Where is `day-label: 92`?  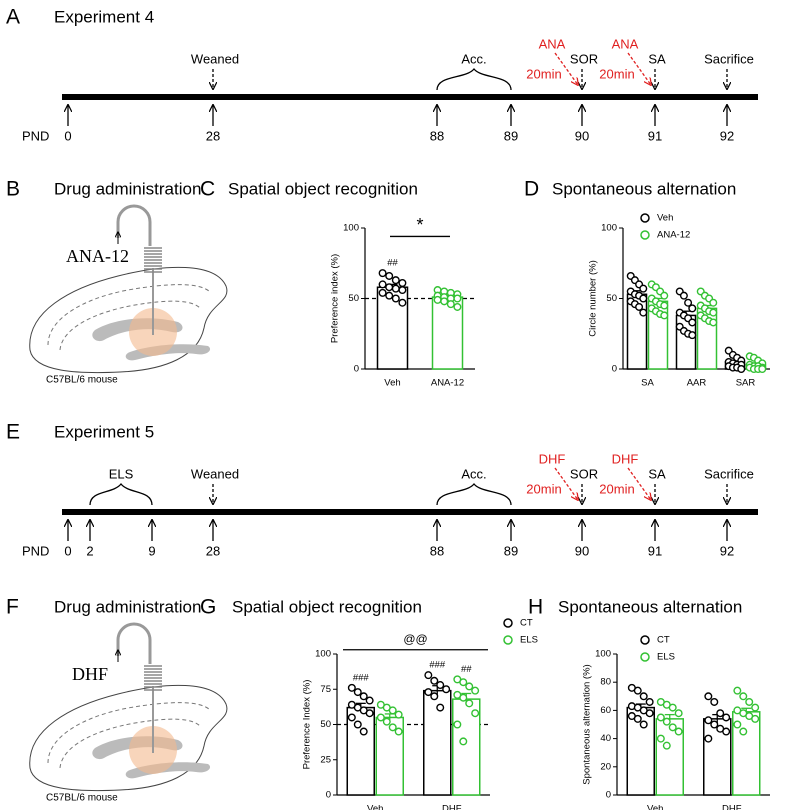 day-label: 92 is located at coordinates (727, 550).